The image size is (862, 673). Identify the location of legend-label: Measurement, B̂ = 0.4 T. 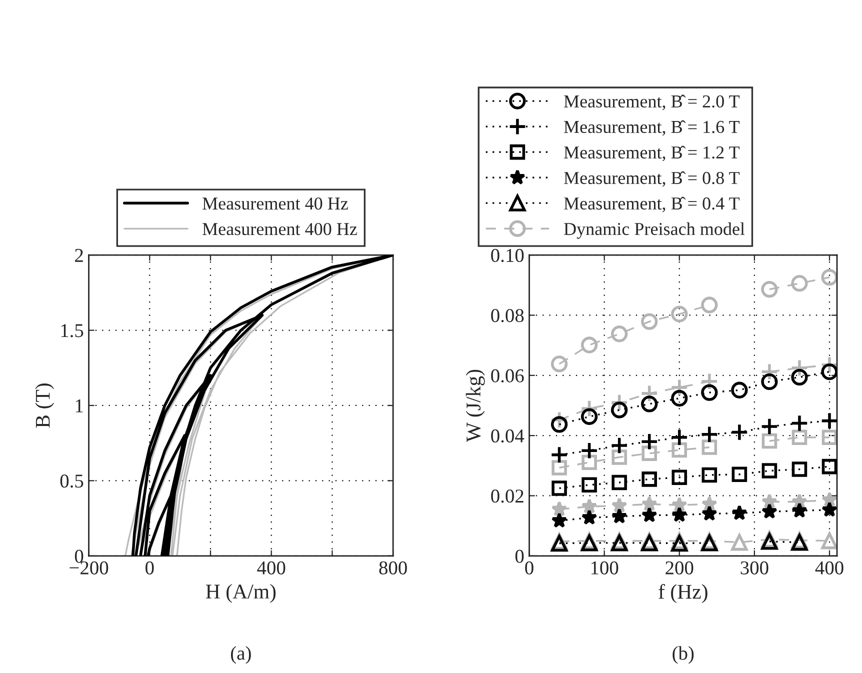
(652, 204).